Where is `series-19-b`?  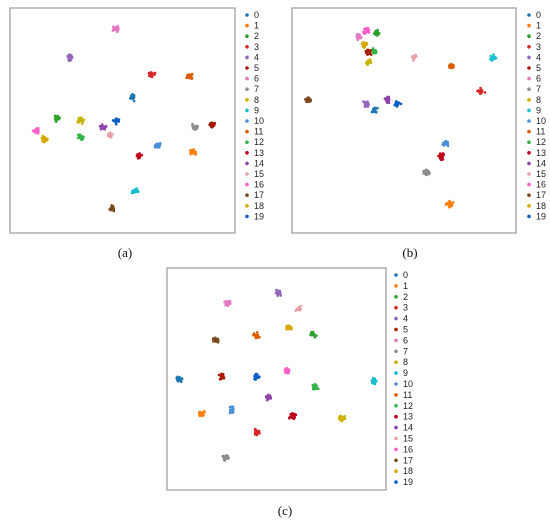 series-19-b is located at coordinates (398, 104).